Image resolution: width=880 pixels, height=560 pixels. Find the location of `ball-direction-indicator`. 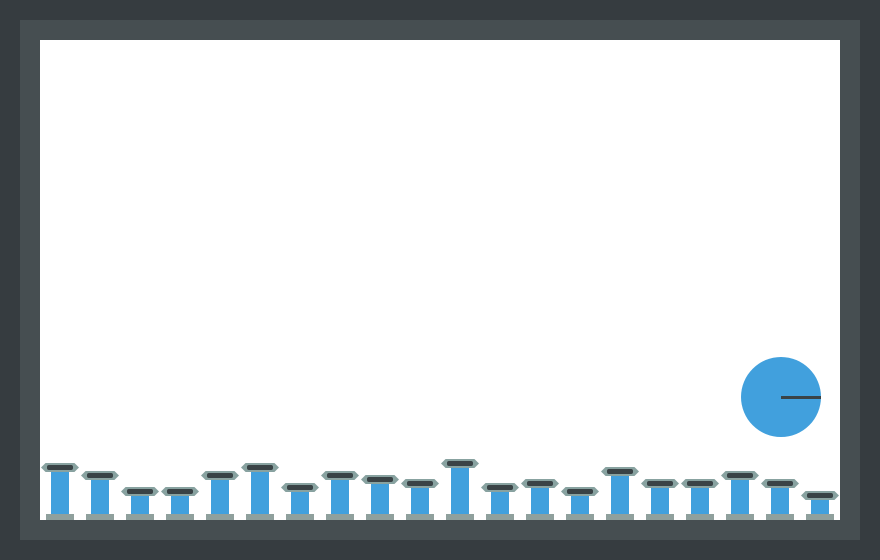

ball-direction-indicator is located at coordinates (801, 397).